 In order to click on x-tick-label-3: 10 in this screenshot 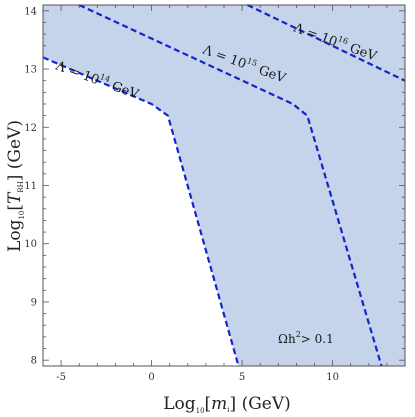, I will do `click(332, 377)`.